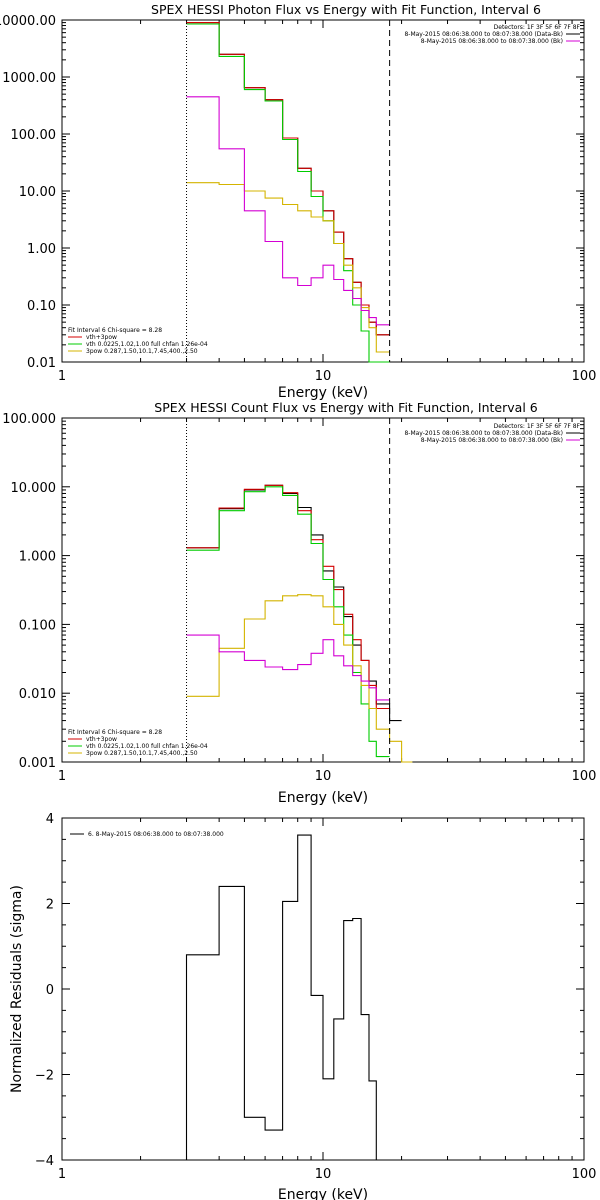 The width and height of the screenshot is (600, 1200). I want to click on y-tick-label: 100.000, so click(29, 419).